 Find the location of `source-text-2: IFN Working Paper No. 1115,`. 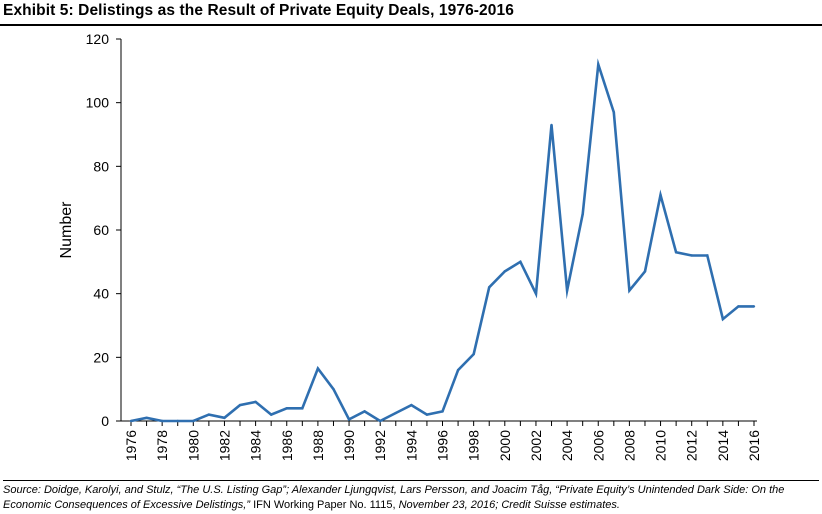

source-text-2: IFN Working Paper No. 1115, is located at coordinates (324, 505).